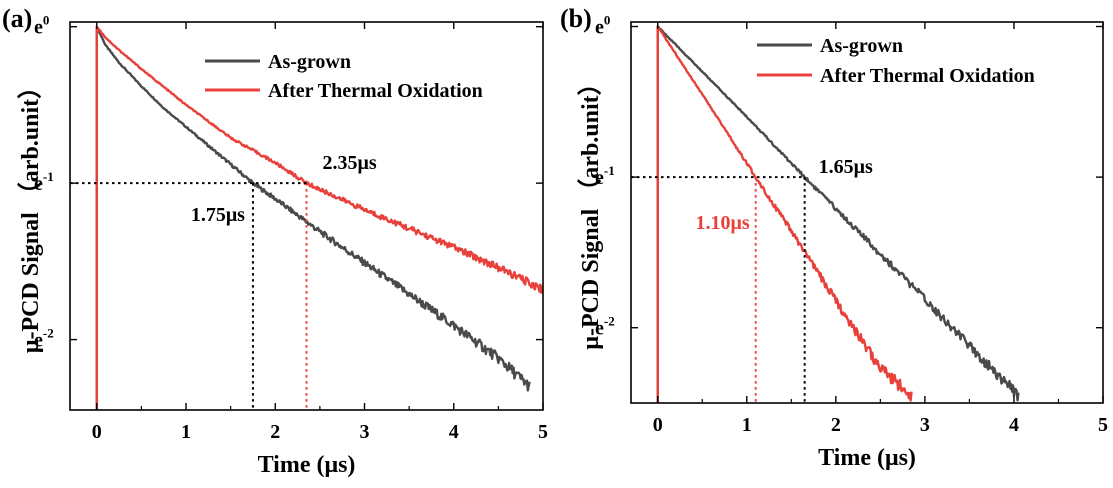 The image size is (1113, 488). I want to click on lifetime-annotation: 1.65μs, so click(846, 167).